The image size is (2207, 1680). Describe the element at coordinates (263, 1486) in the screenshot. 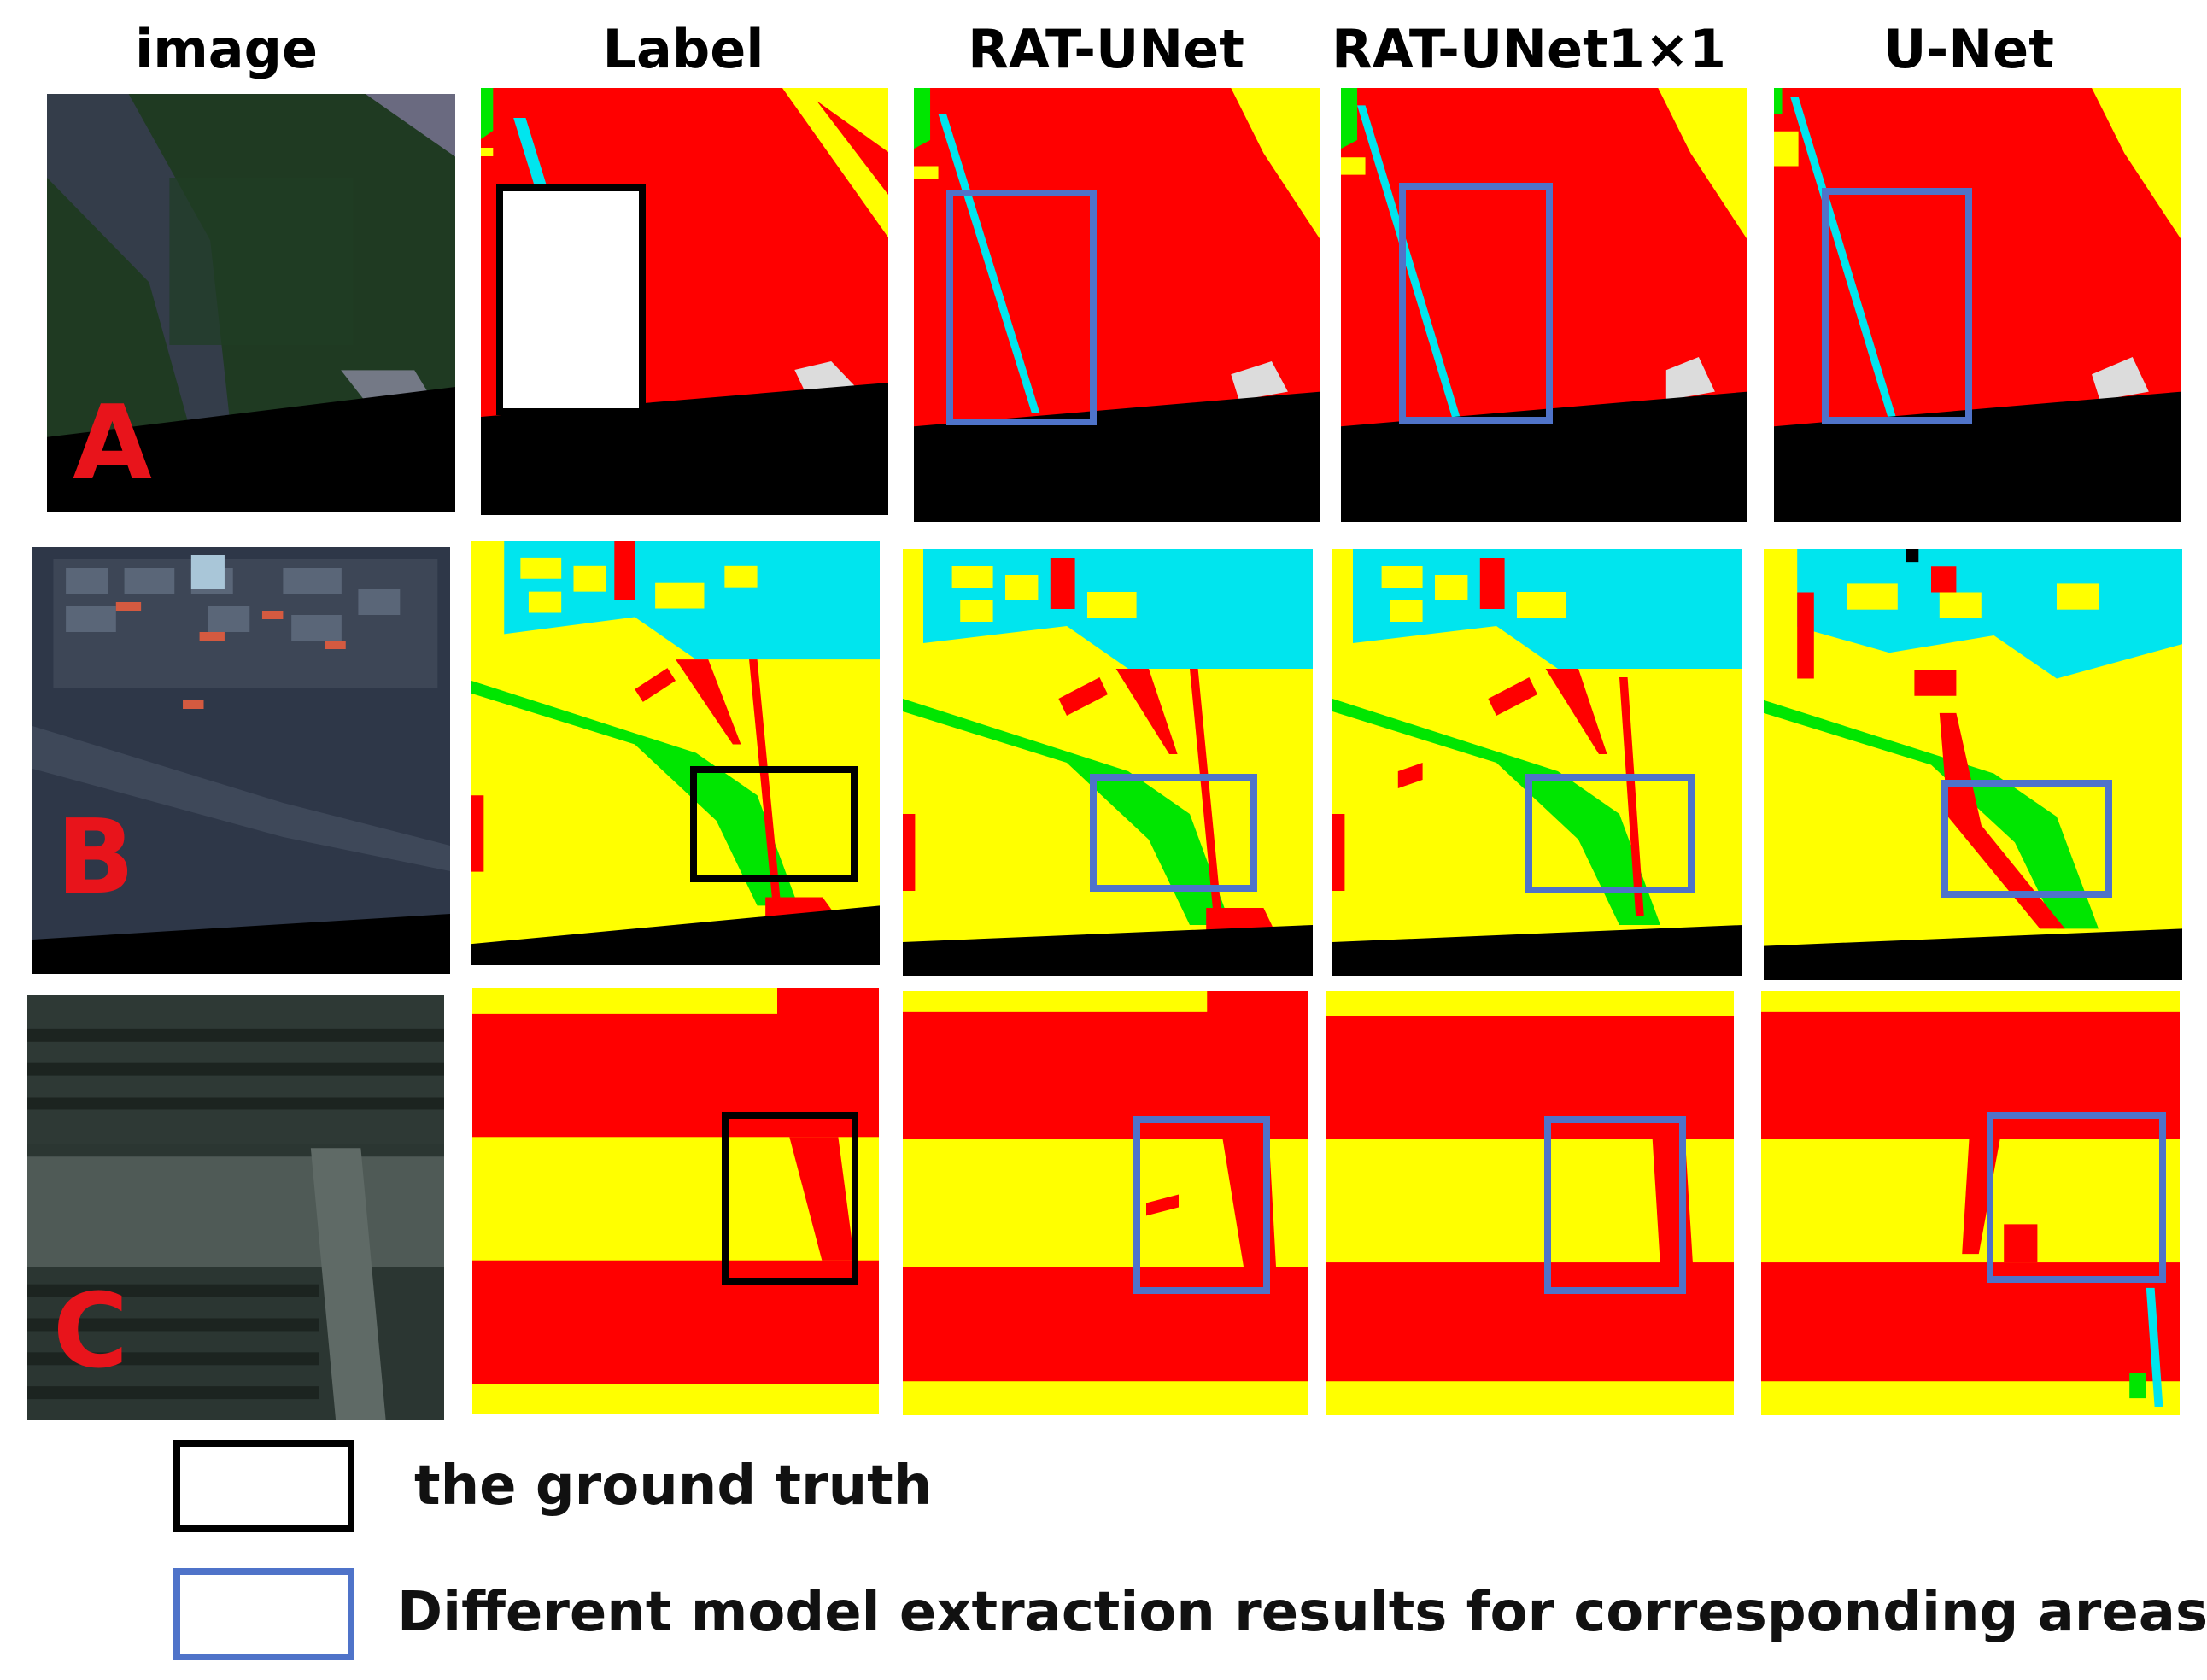

I see `legend-ground-truth-swatch` at that location.